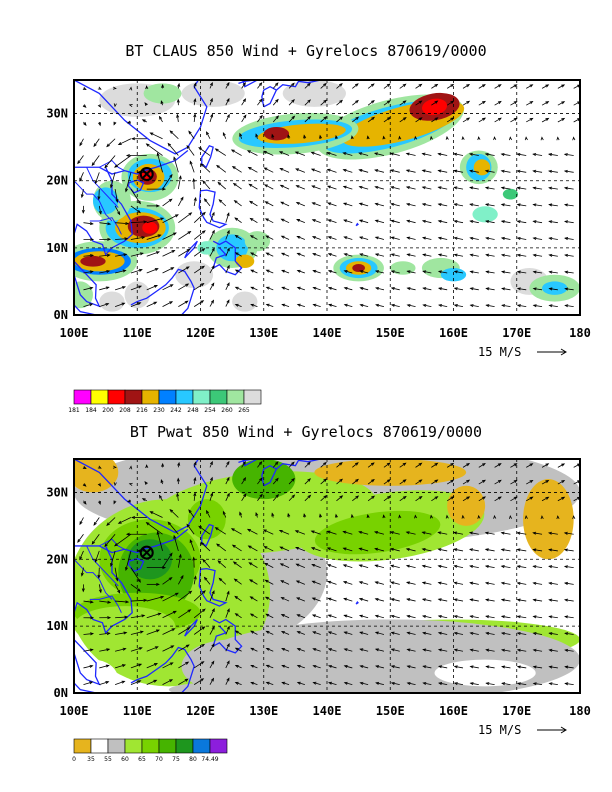  I want to click on lon-tick-label: 150E, so click(390, 711).